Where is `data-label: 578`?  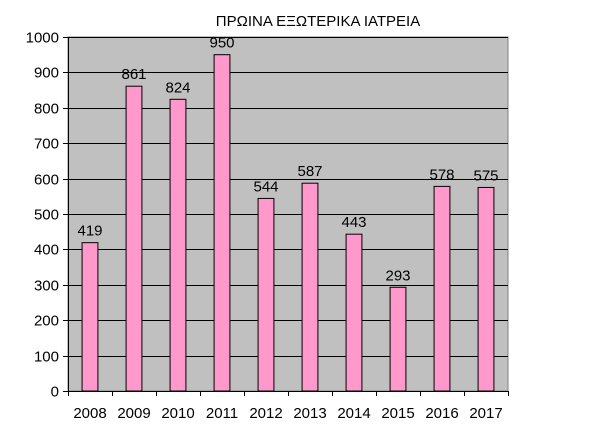
data-label: 578 is located at coordinates (441, 174).